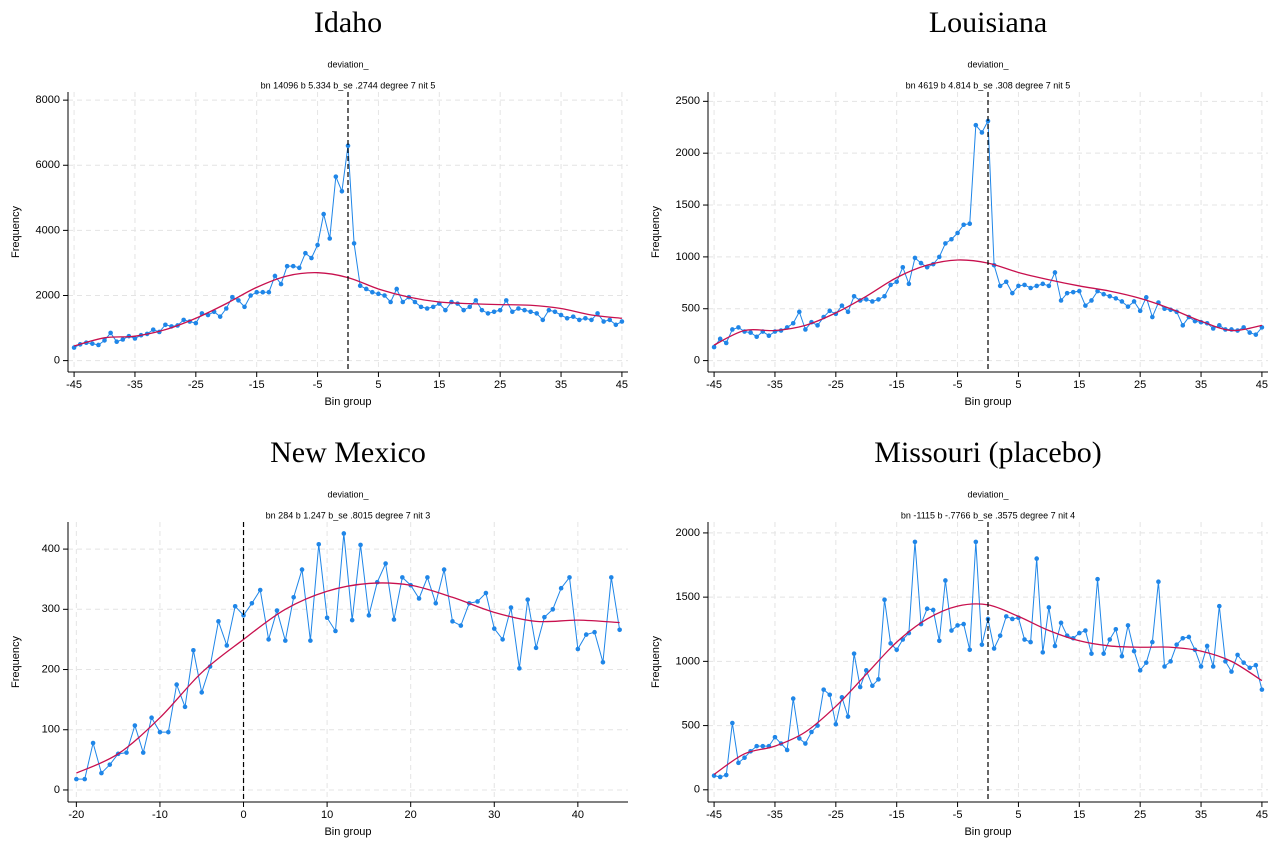 This screenshot has width=1283, height=843. I want to click on x-tick-label: 20, so click(411, 815).